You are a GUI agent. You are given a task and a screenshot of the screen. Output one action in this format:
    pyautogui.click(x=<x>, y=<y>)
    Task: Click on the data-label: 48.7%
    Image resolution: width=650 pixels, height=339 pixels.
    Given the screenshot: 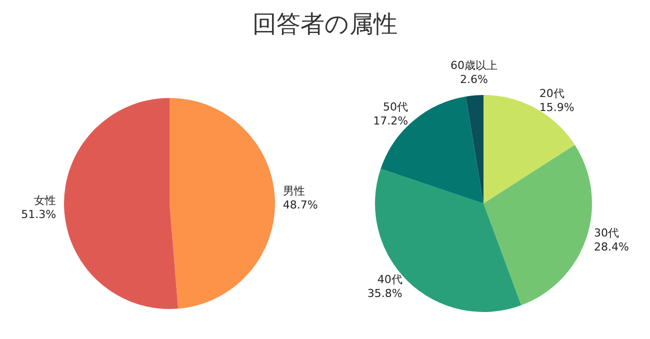 What is the action you would take?
    pyautogui.click(x=300, y=205)
    